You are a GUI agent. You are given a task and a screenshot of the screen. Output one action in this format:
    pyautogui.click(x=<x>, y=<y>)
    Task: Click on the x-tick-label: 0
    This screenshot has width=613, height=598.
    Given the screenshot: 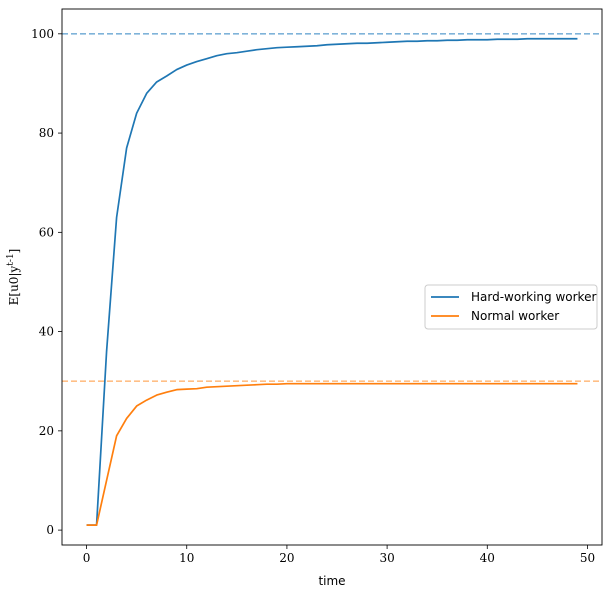 What is the action you would take?
    pyautogui.click(x=87, y=558)
    